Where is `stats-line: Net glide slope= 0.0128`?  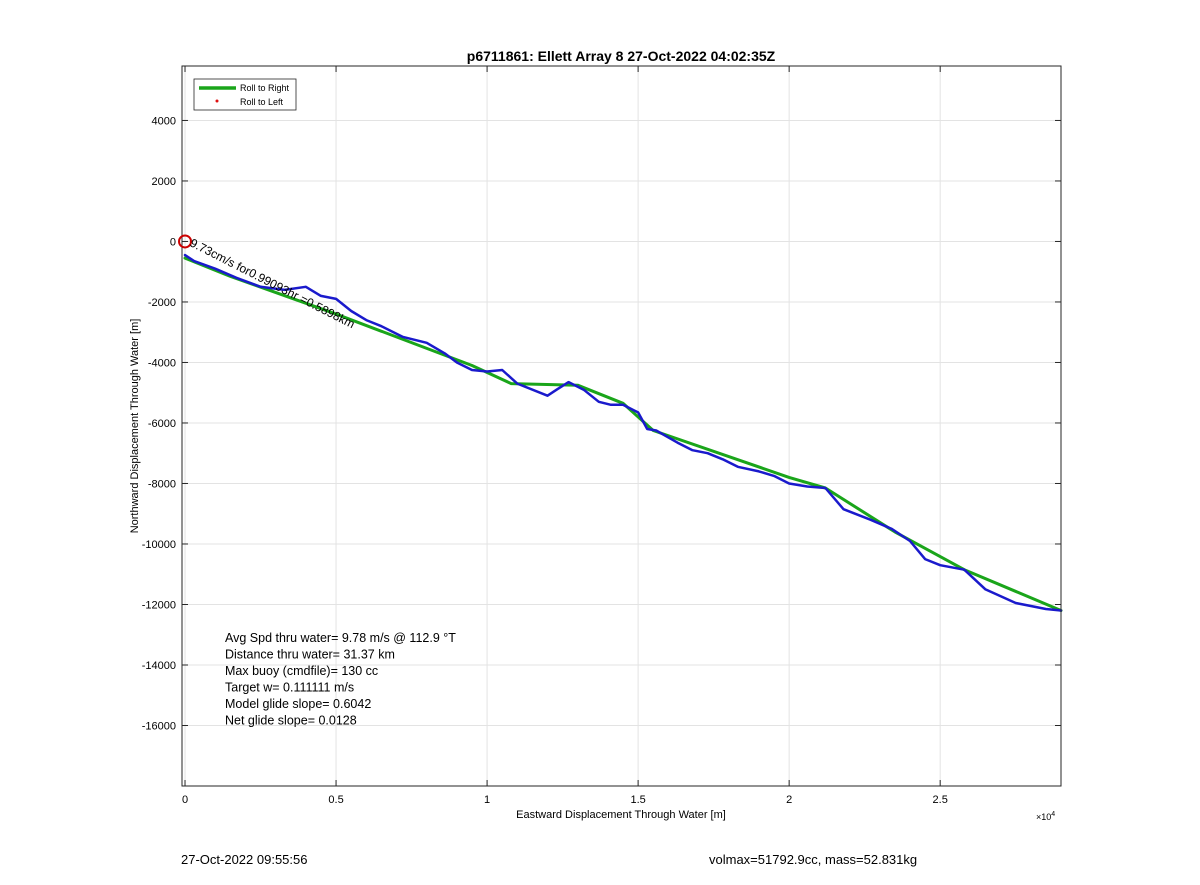 stats-line: Net glide slope= 0.0128 is located at coordinates (291, 721).